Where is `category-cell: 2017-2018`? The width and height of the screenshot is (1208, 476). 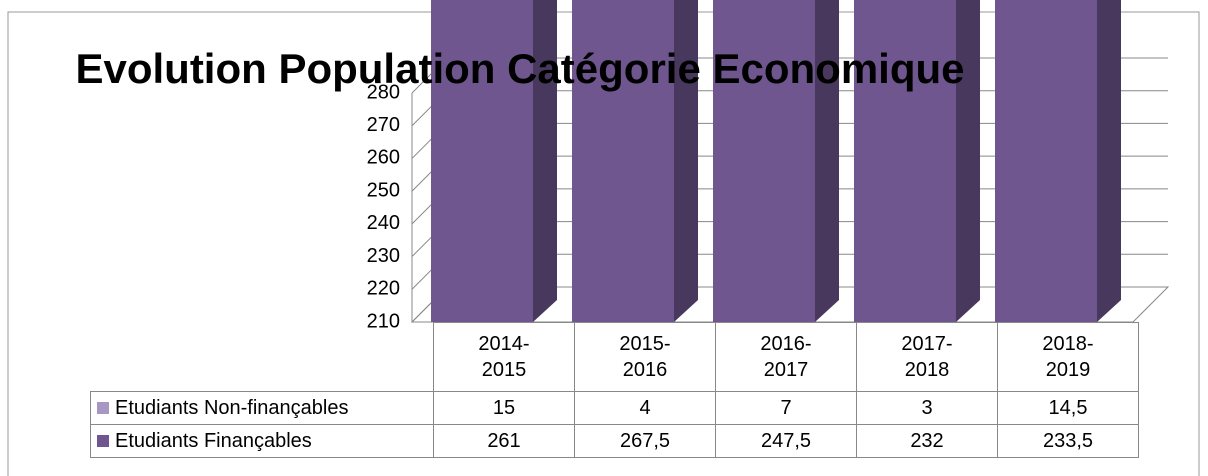
category-cell: 2017-2018 is located at coordinates (927, 357).